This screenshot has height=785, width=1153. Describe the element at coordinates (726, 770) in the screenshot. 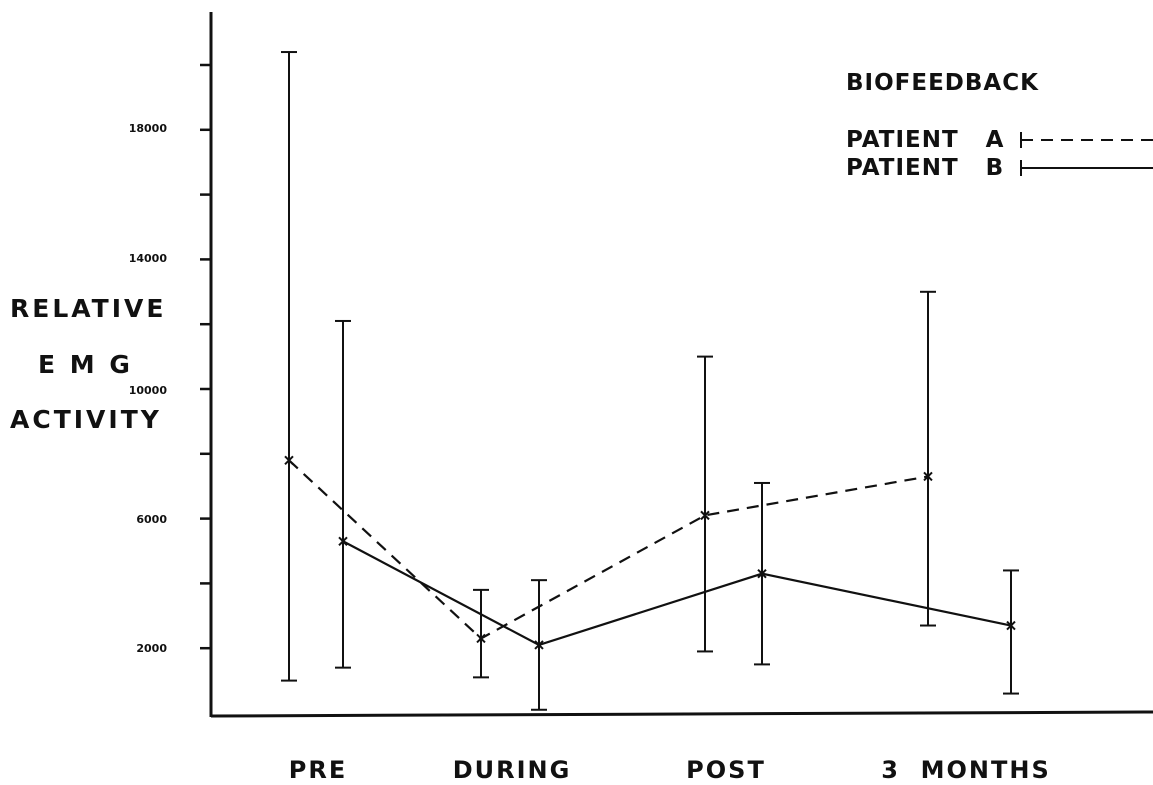

I see `category-label-post: POST` at that location.